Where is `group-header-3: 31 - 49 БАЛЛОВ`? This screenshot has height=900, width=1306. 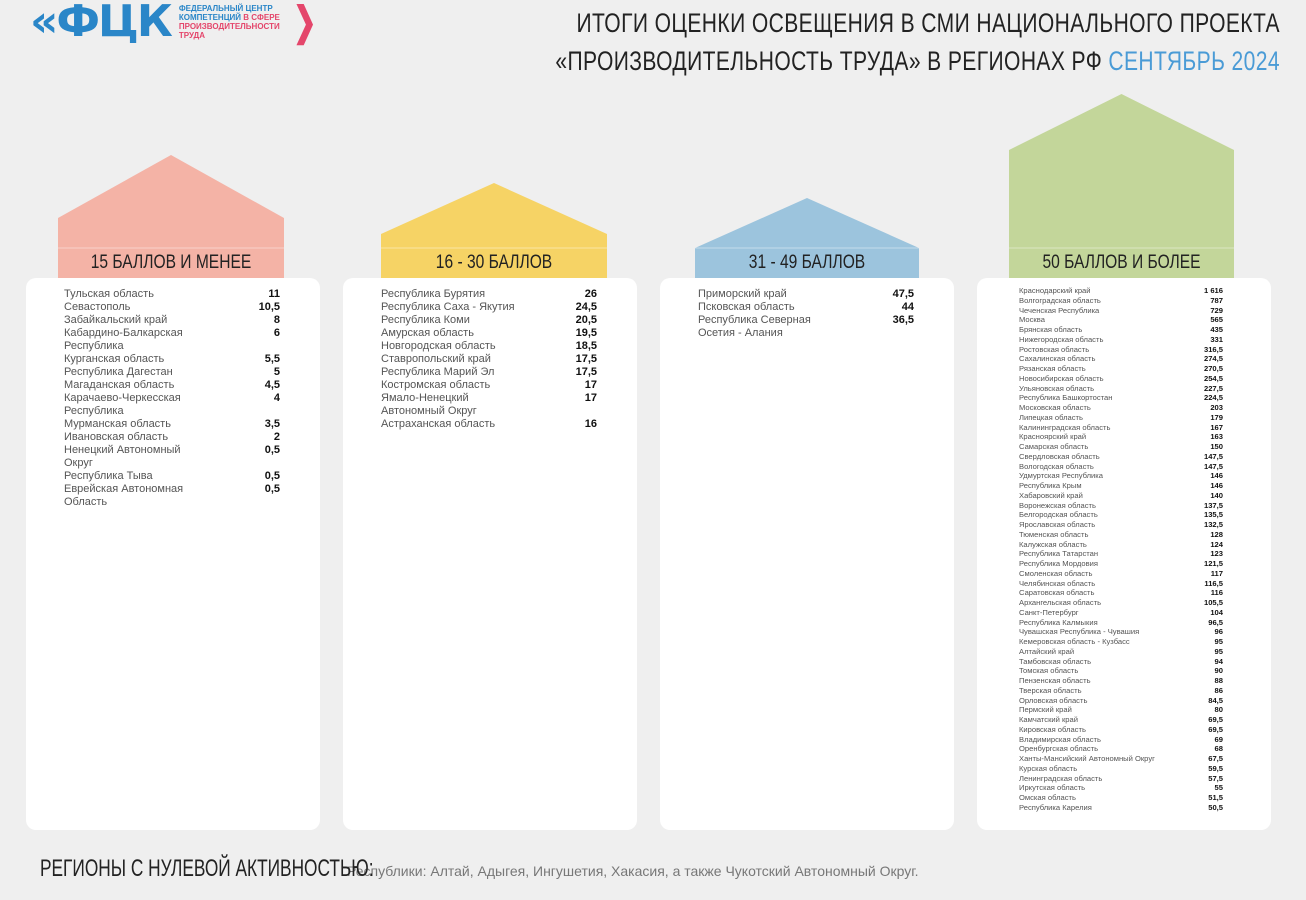
group-header-3: 31 - 49 БАЛЛОВ is located at coordinates (807, 238).